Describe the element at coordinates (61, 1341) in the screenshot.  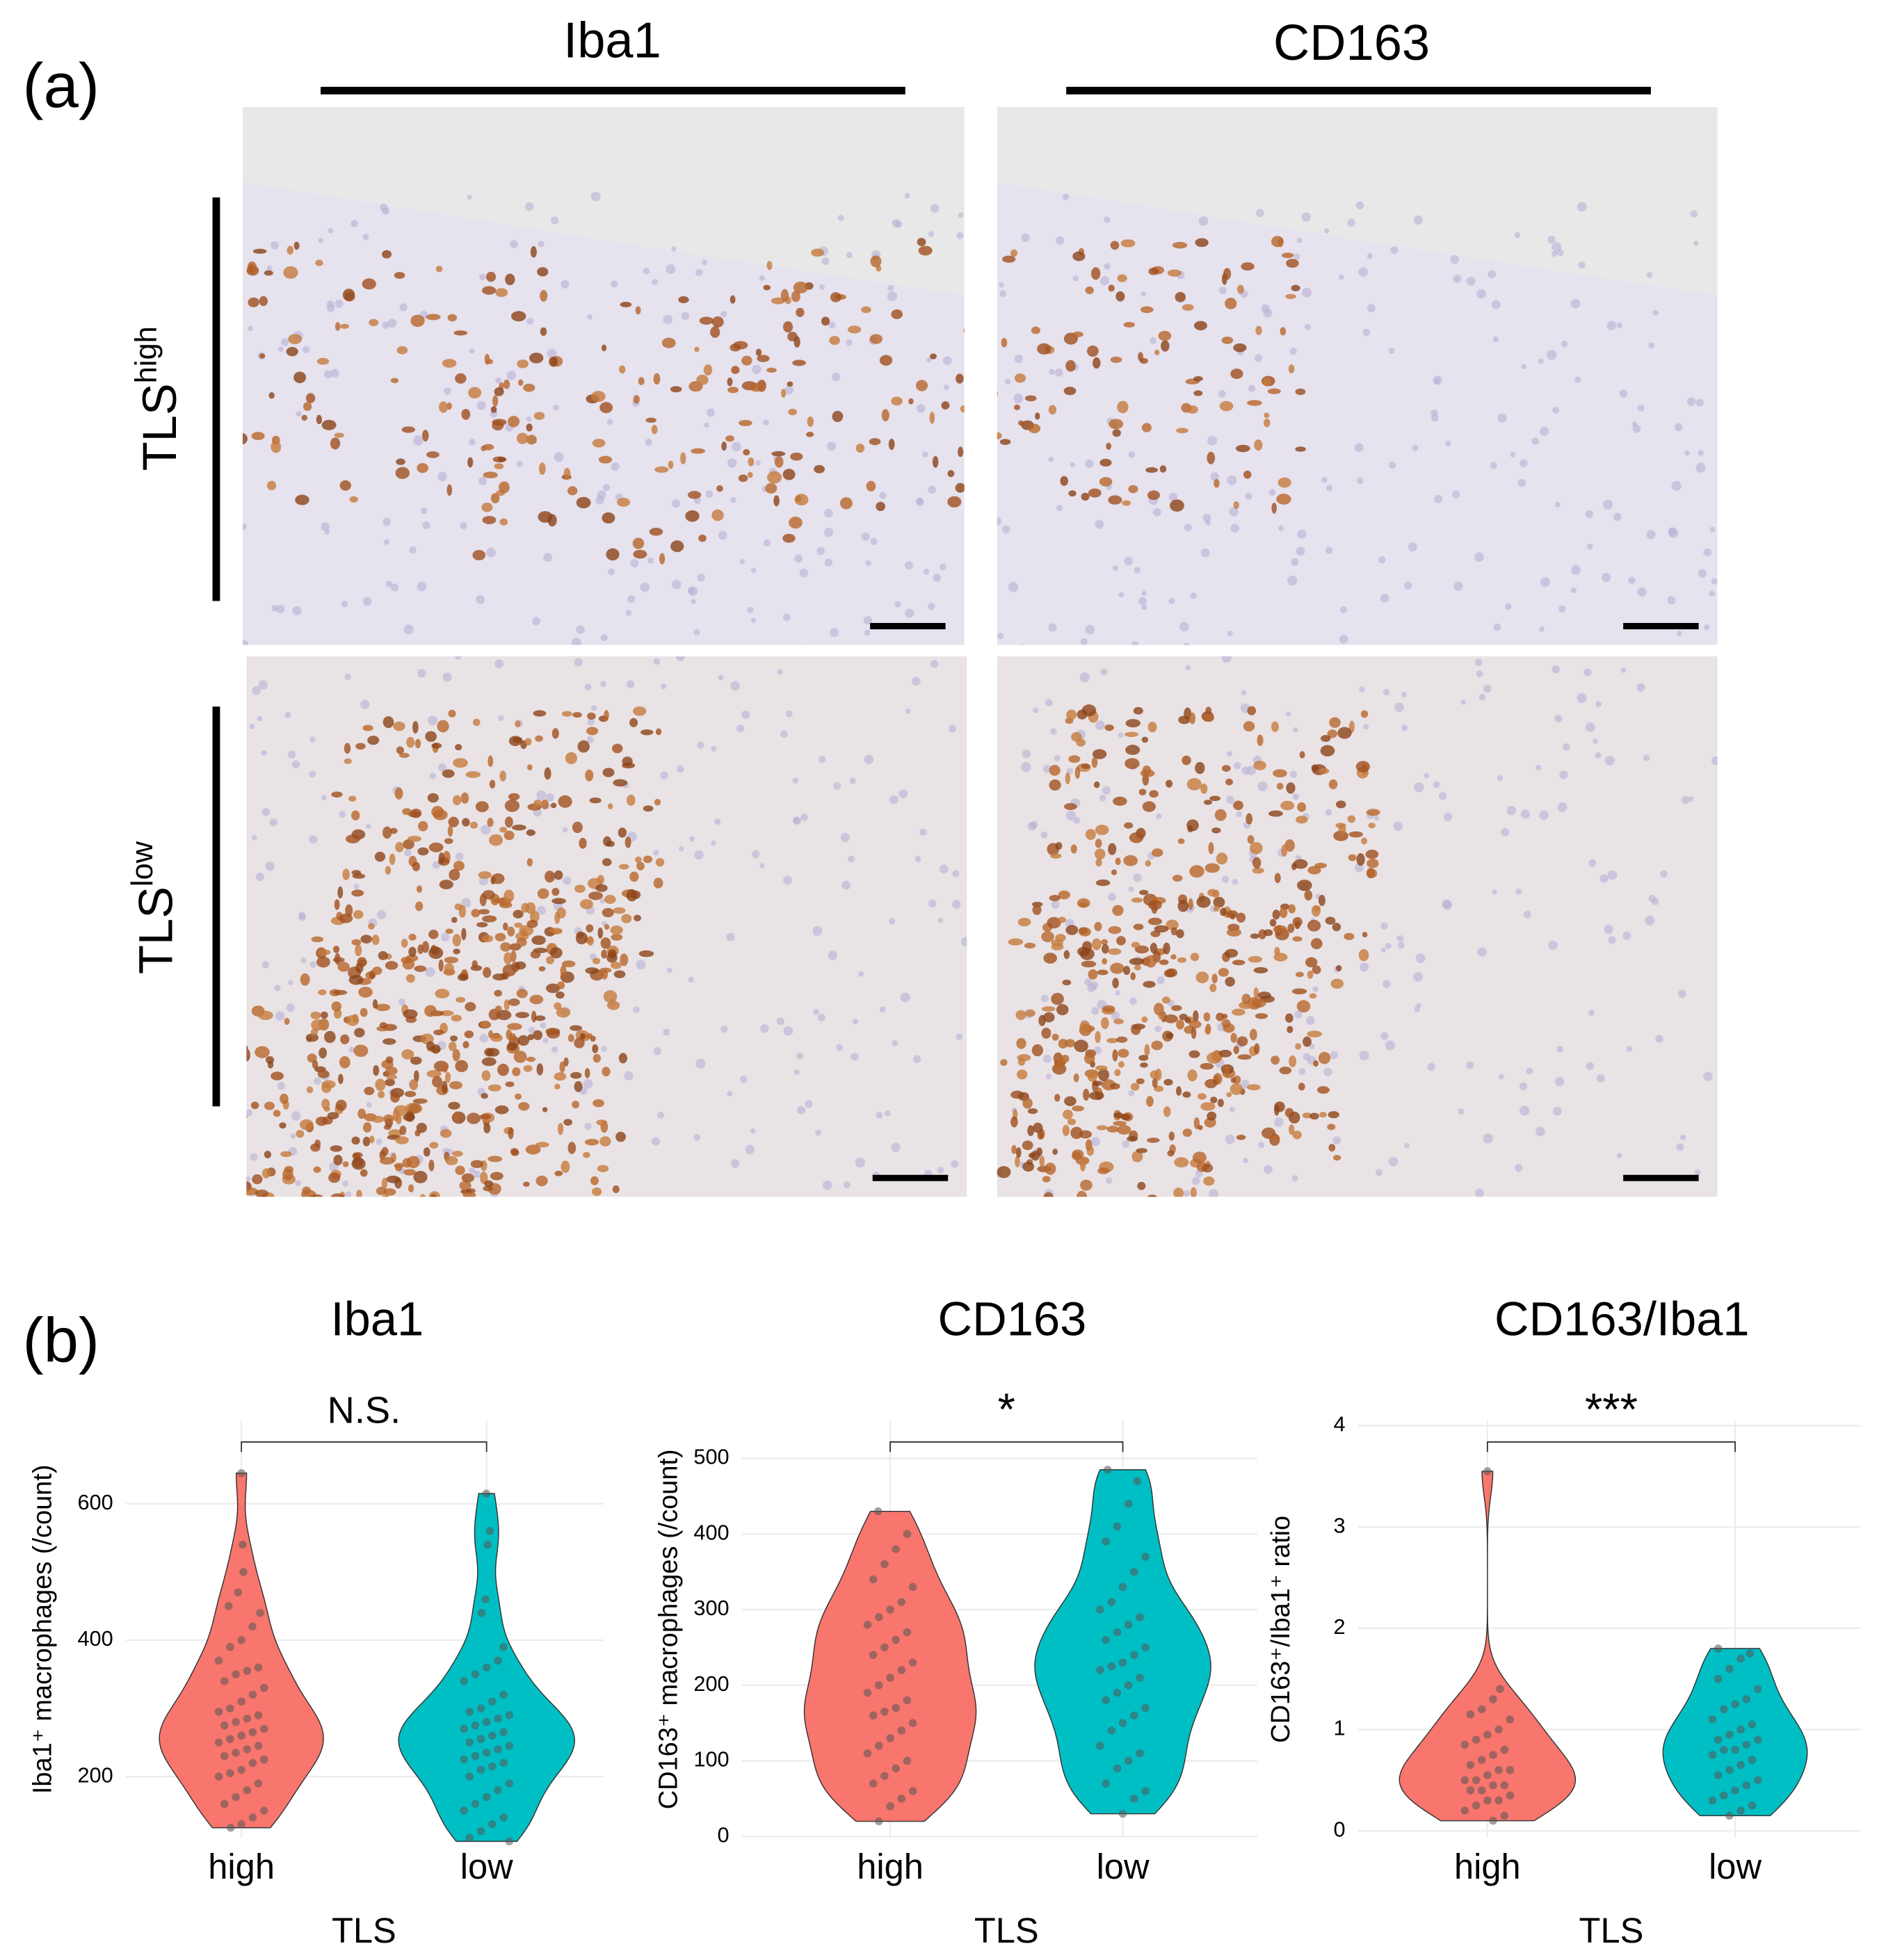
I see `panel-label: (b)` at that location.